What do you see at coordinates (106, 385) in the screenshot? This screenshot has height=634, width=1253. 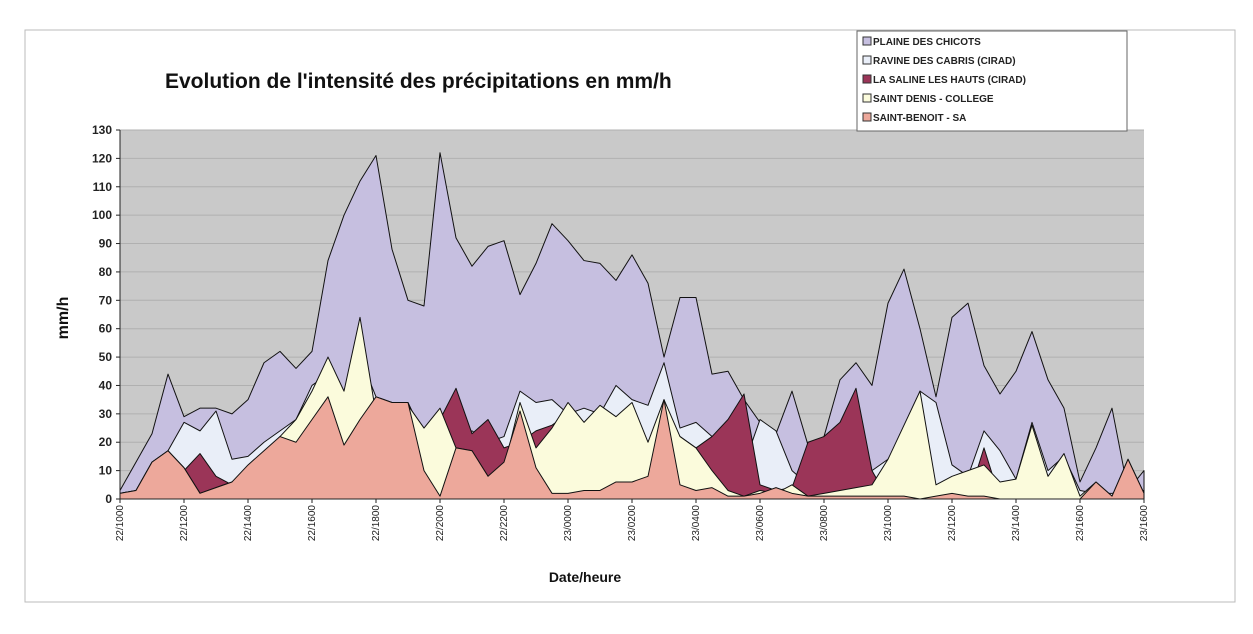 I see `y-tick-label: 40` at bounding box center [106, 385].